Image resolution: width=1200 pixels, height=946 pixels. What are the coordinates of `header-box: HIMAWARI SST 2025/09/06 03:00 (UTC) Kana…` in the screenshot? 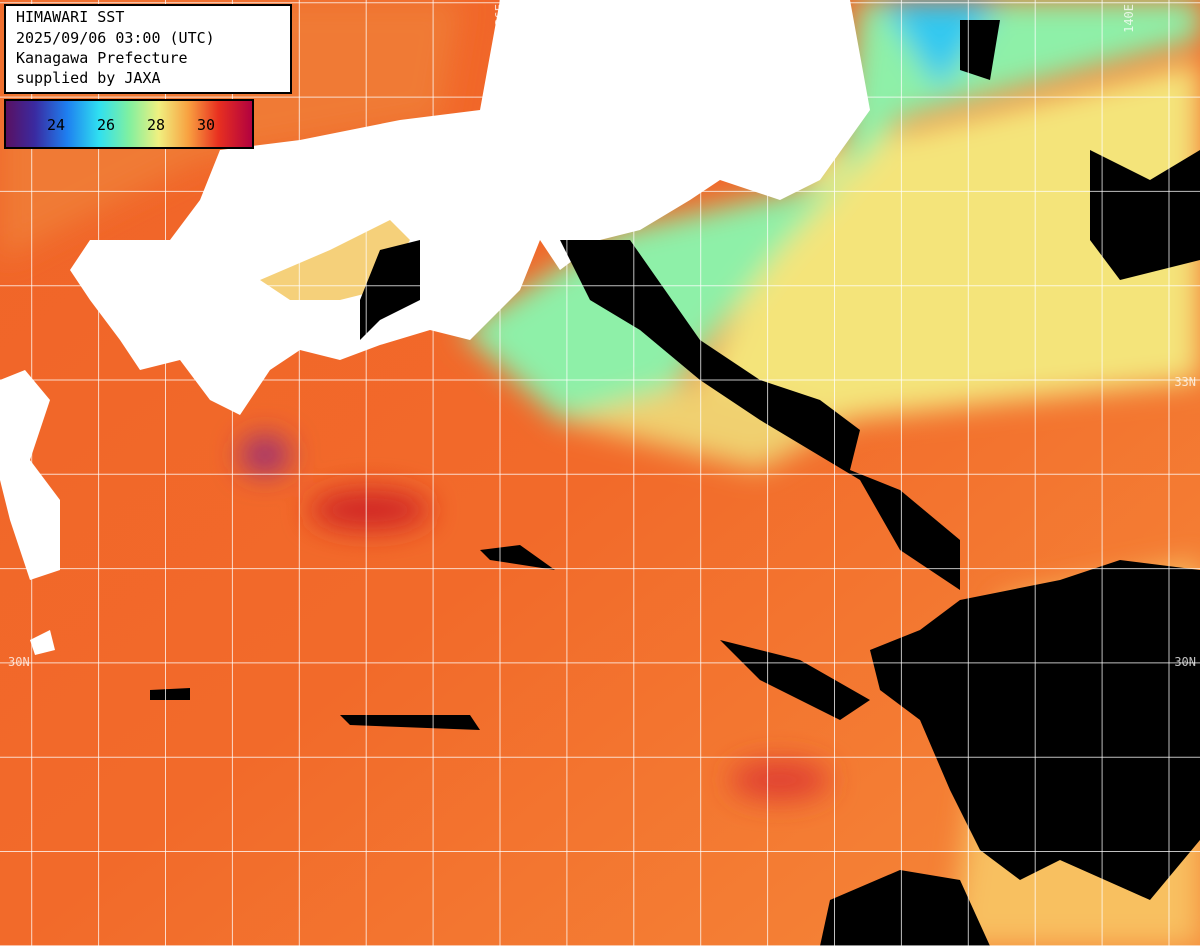 It's located at (148, 49).